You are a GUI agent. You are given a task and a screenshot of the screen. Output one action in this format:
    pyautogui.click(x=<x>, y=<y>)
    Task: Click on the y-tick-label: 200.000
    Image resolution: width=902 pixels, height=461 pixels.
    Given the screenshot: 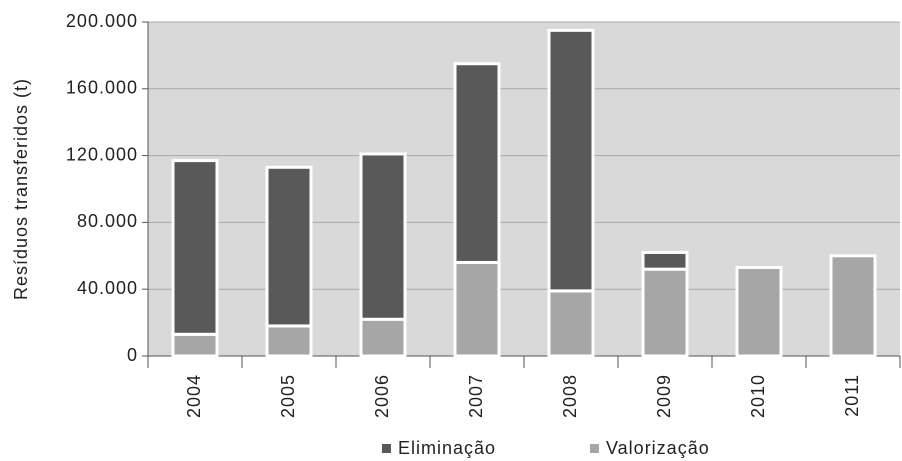 What is the action you would take?
    pyautogui.click(x=102, y=21)
    